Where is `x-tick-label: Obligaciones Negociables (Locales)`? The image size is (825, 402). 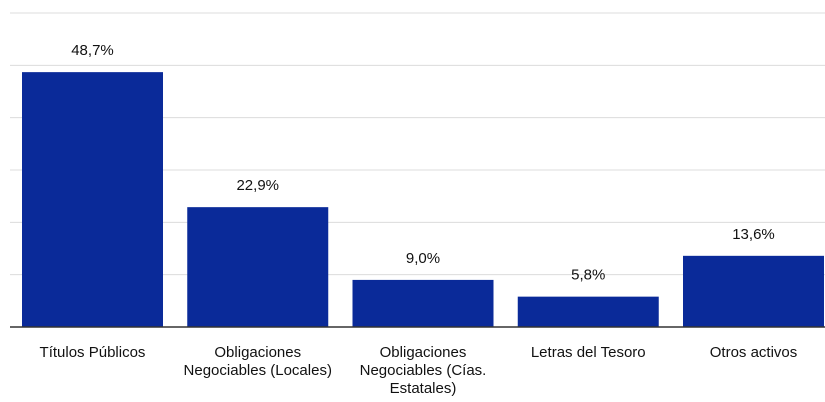 x-tick-label: Obligaciones Negociables (Locales) is located at coordinates (257, 361).